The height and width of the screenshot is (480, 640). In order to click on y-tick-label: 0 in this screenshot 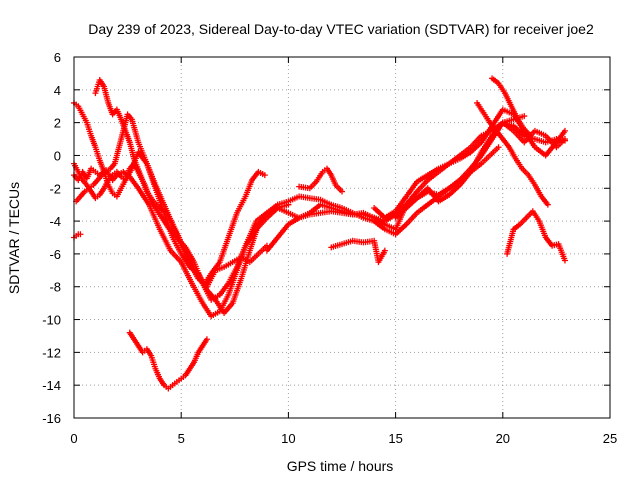, I will do `click(57, 155)`.